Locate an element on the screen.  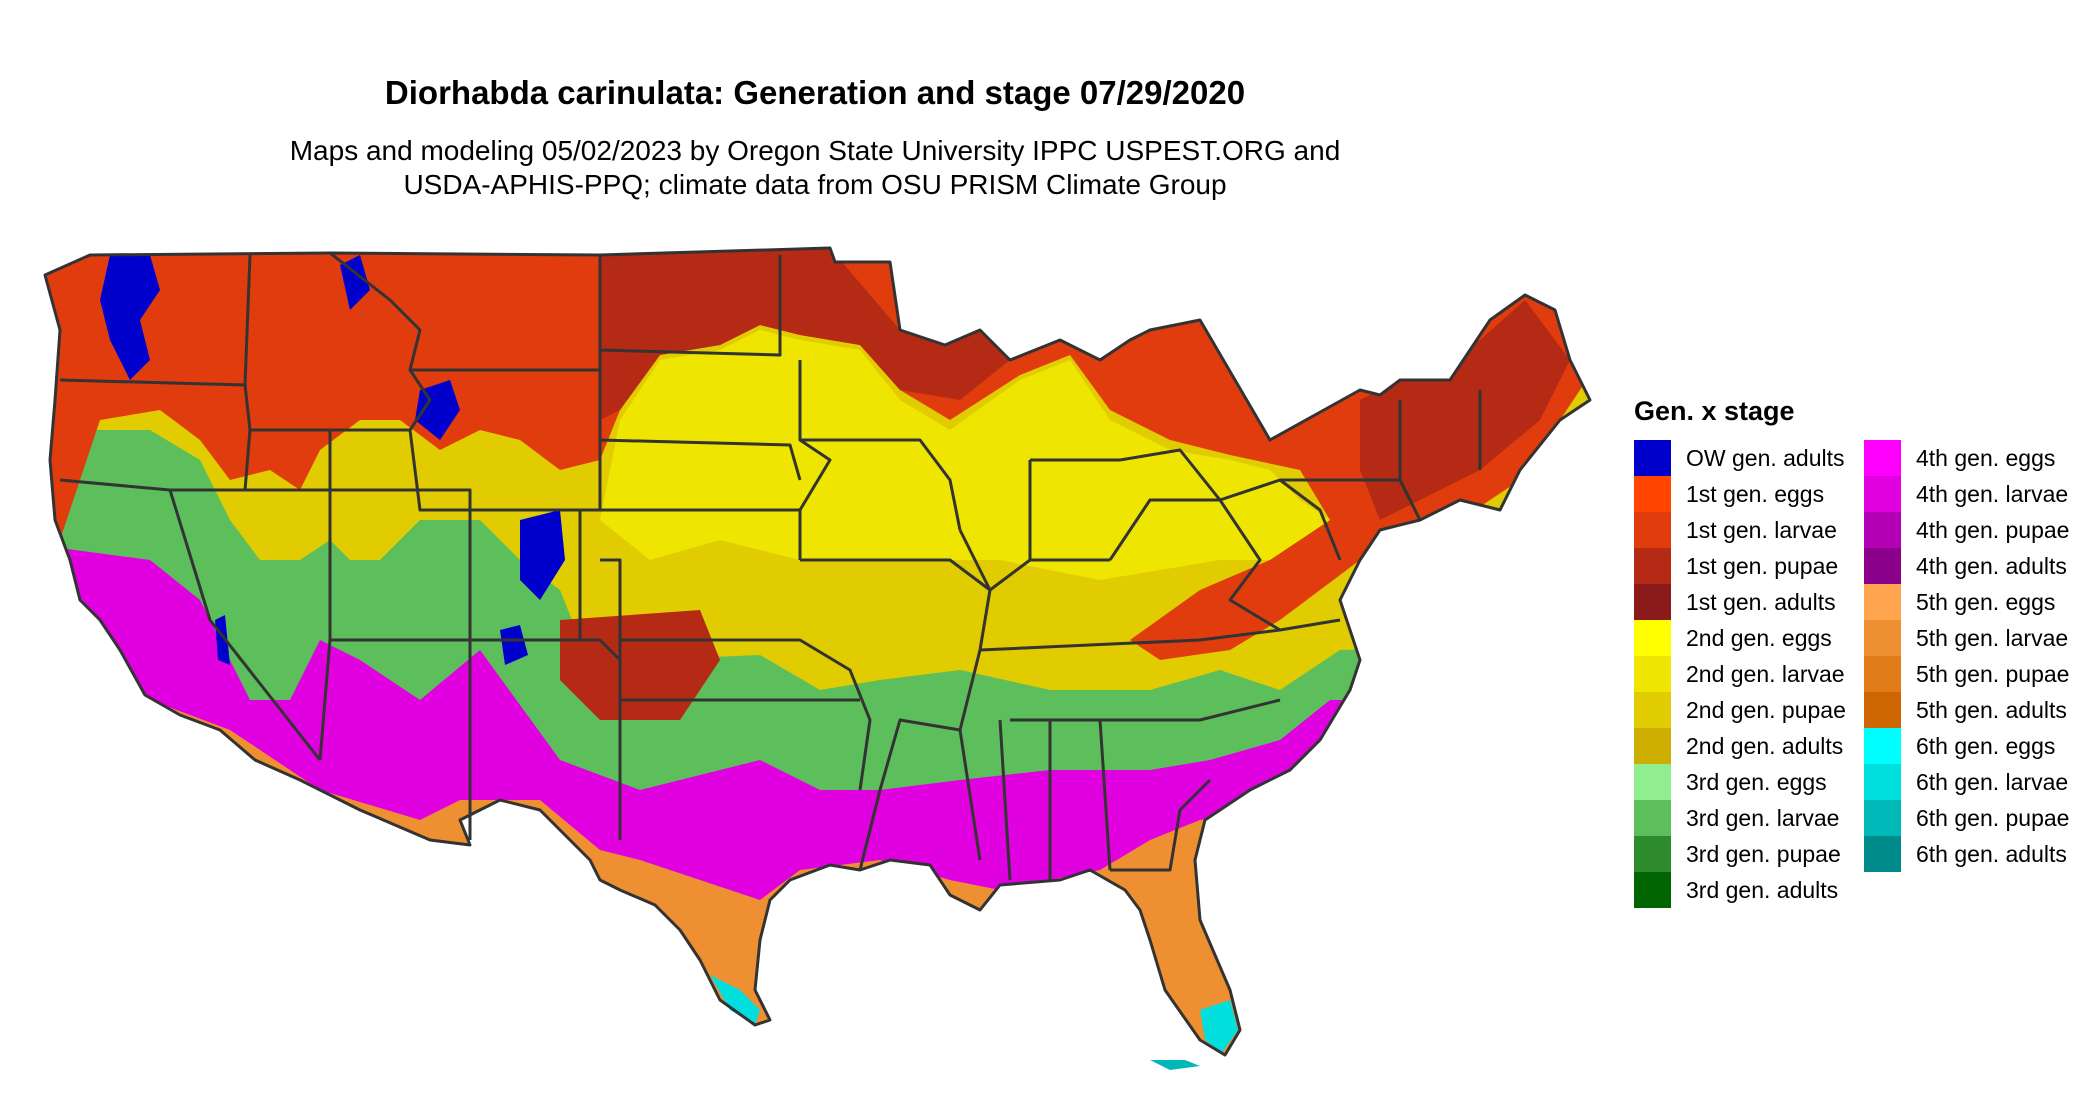
legend-label: 5th gen. larvae is located at coordinates (1992, 637).